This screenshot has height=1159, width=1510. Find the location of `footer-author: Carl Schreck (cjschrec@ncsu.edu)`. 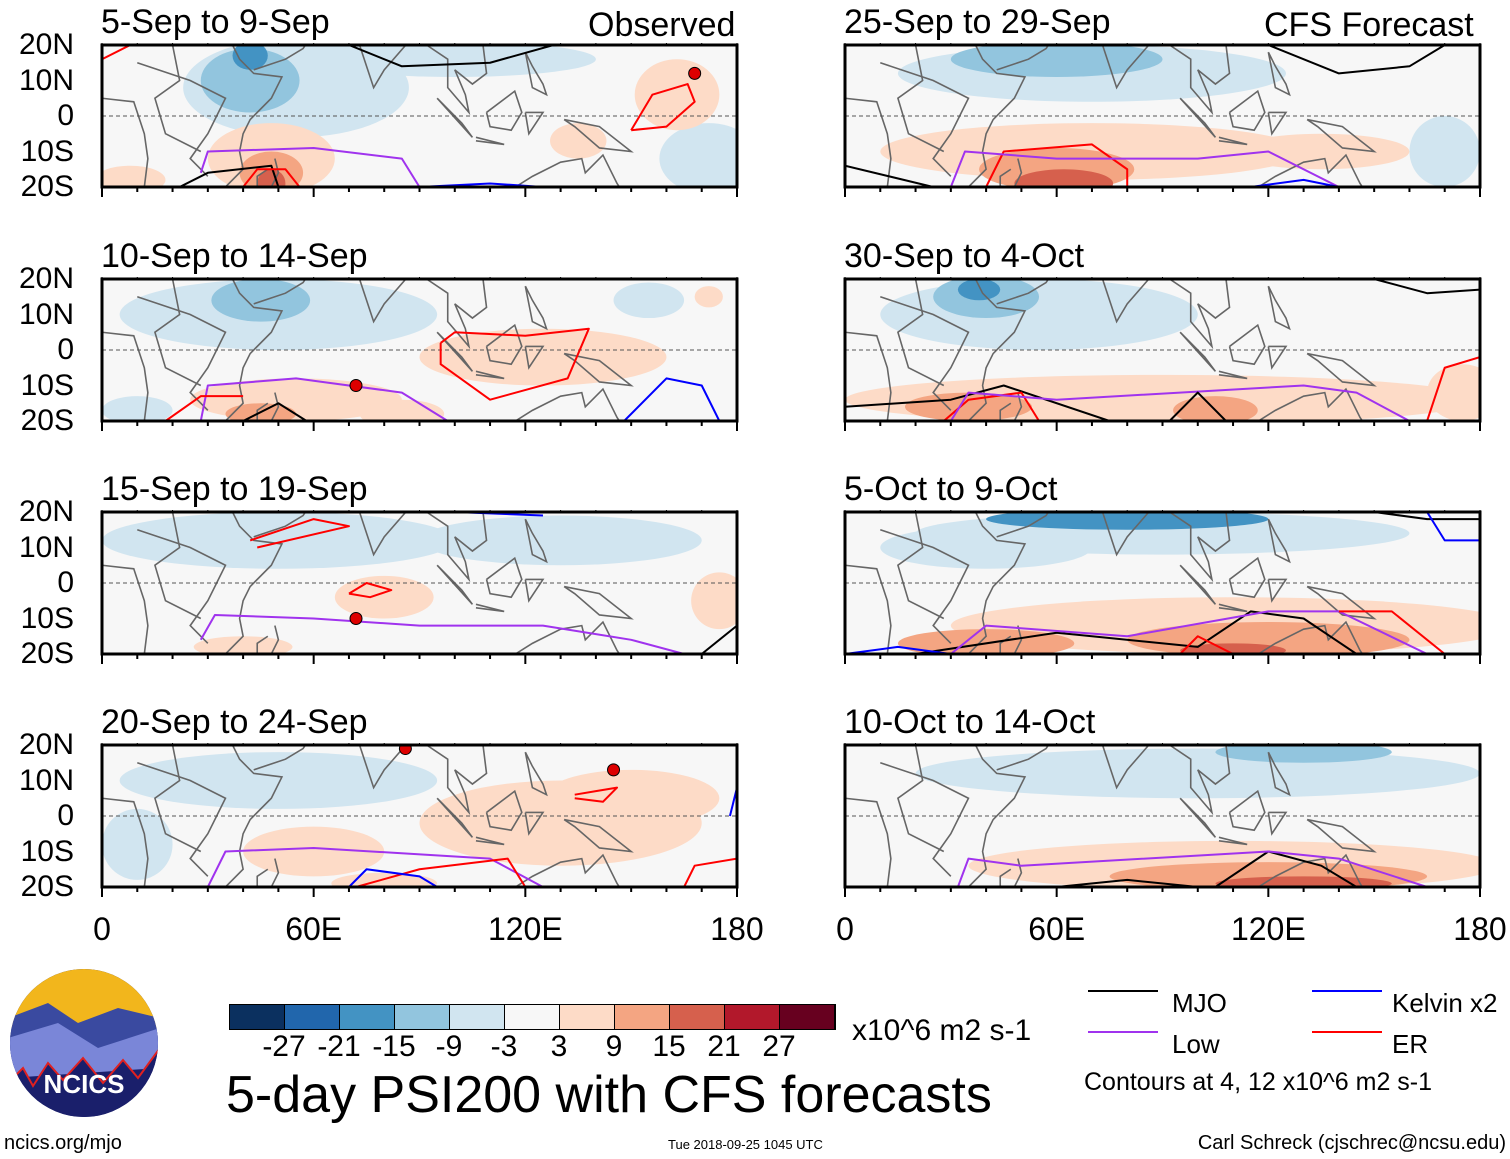

footer-author: Carl Schreck (cjschrec@ncsu.edu) is located at coordinates (1351, 1143).